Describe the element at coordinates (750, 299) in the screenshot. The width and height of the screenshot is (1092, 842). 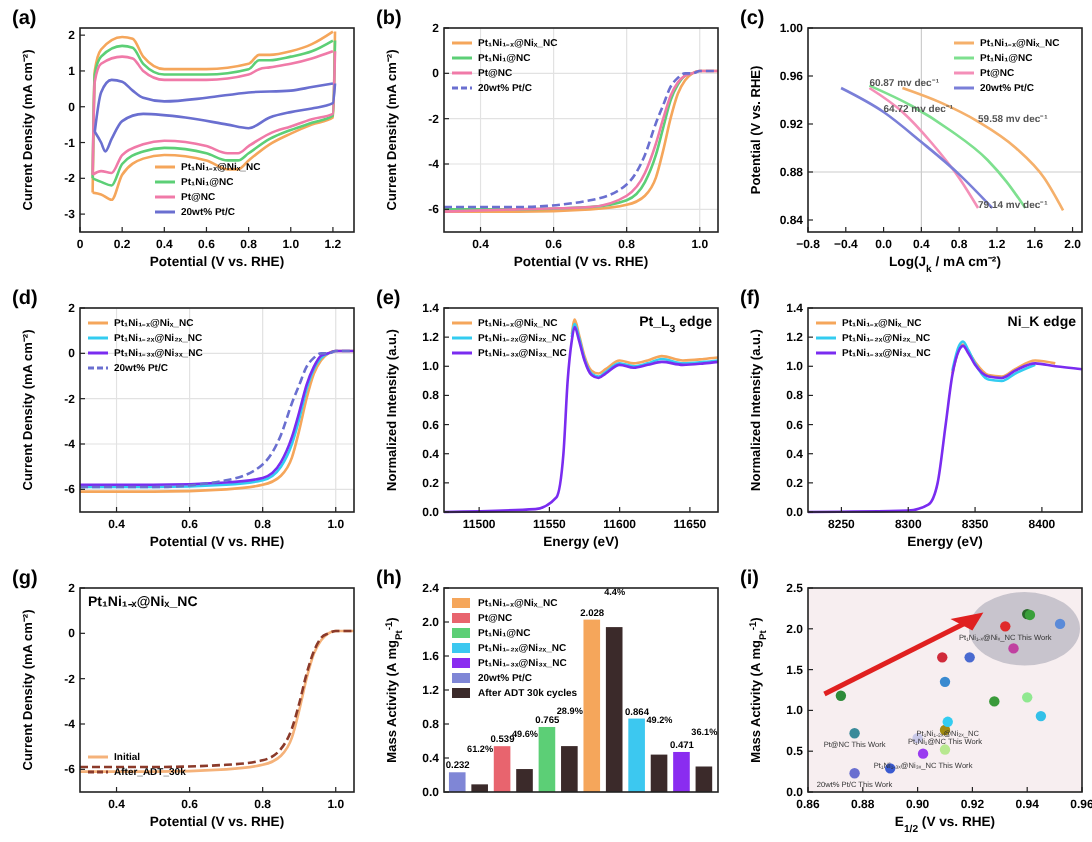
I see `chart-title: (f)` at that location.